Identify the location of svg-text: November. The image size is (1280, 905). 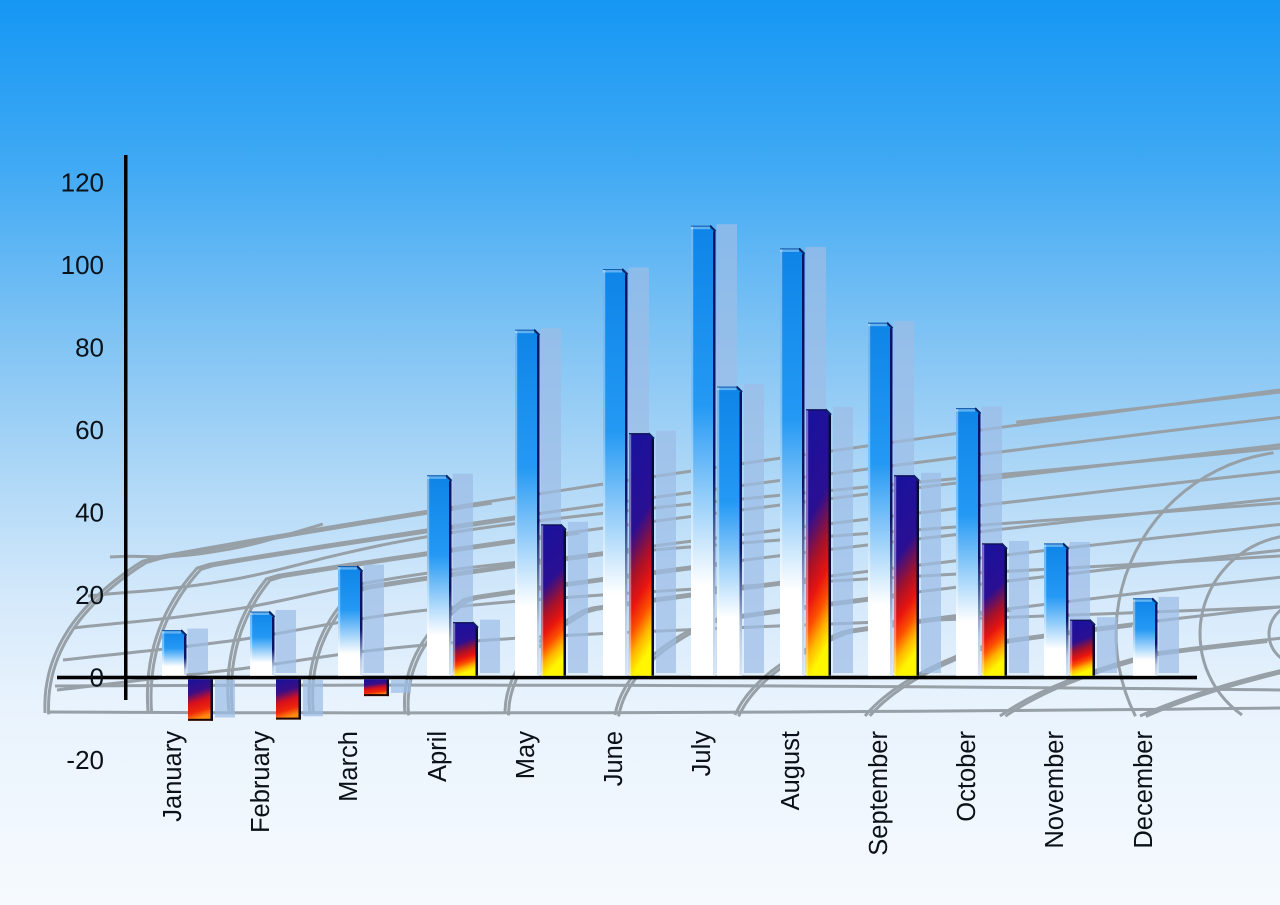
(1055, 790).